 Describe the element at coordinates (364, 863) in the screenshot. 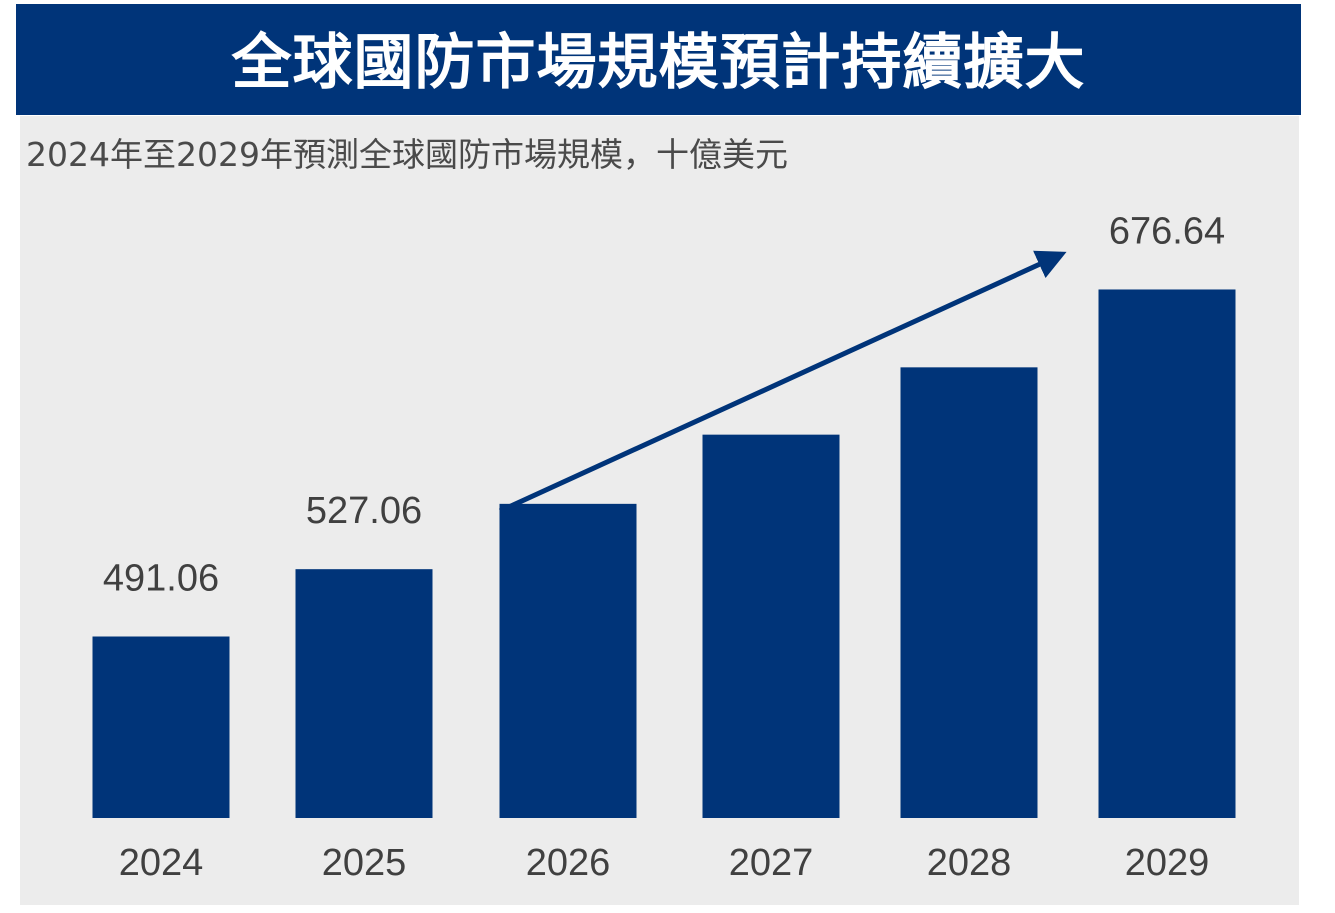

I see `x-tick-label-2025: 2025` at that location.